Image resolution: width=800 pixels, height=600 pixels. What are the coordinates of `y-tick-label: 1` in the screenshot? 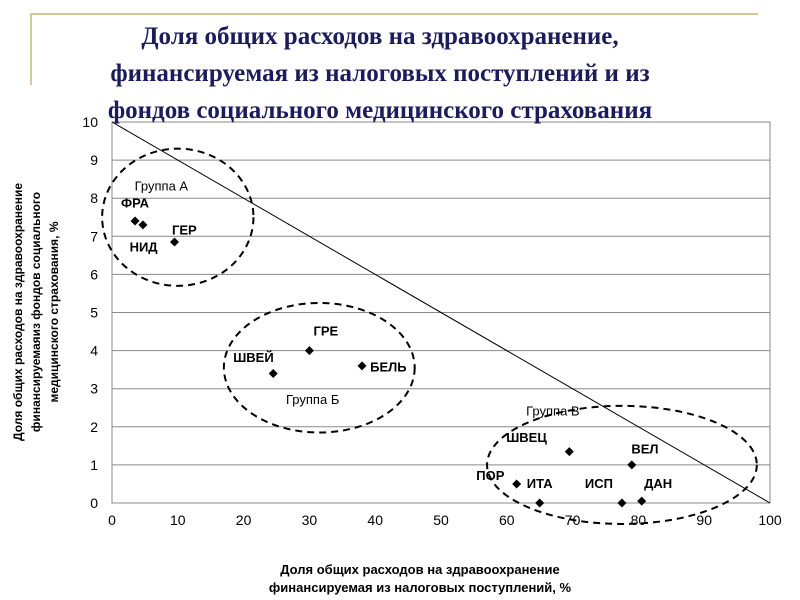 It's located at (94, 465).